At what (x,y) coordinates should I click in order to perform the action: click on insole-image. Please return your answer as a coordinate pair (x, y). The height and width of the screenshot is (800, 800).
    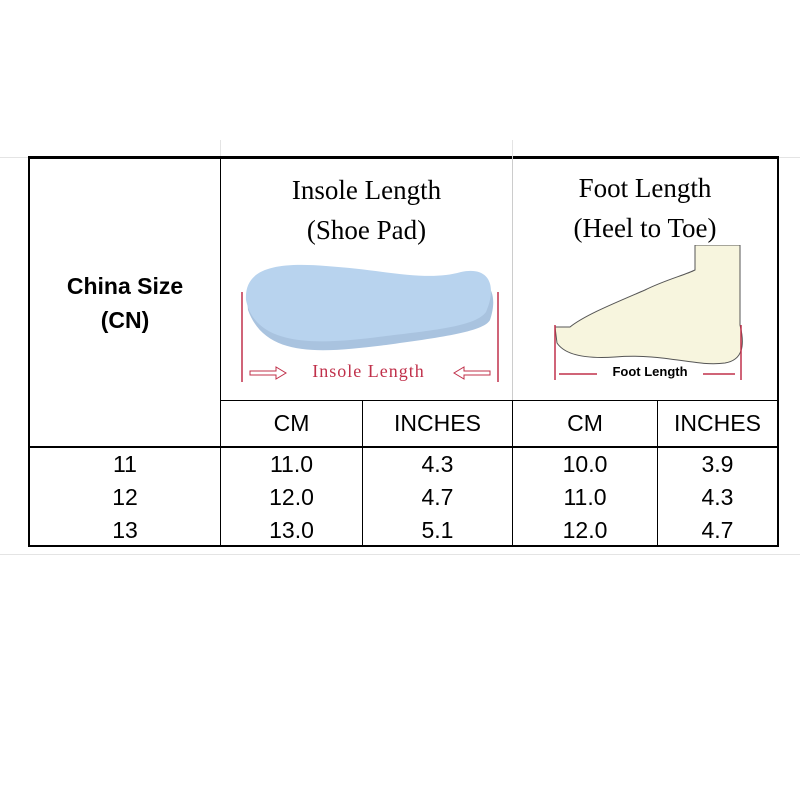
    Looking at the image, I should click on (370, 323).